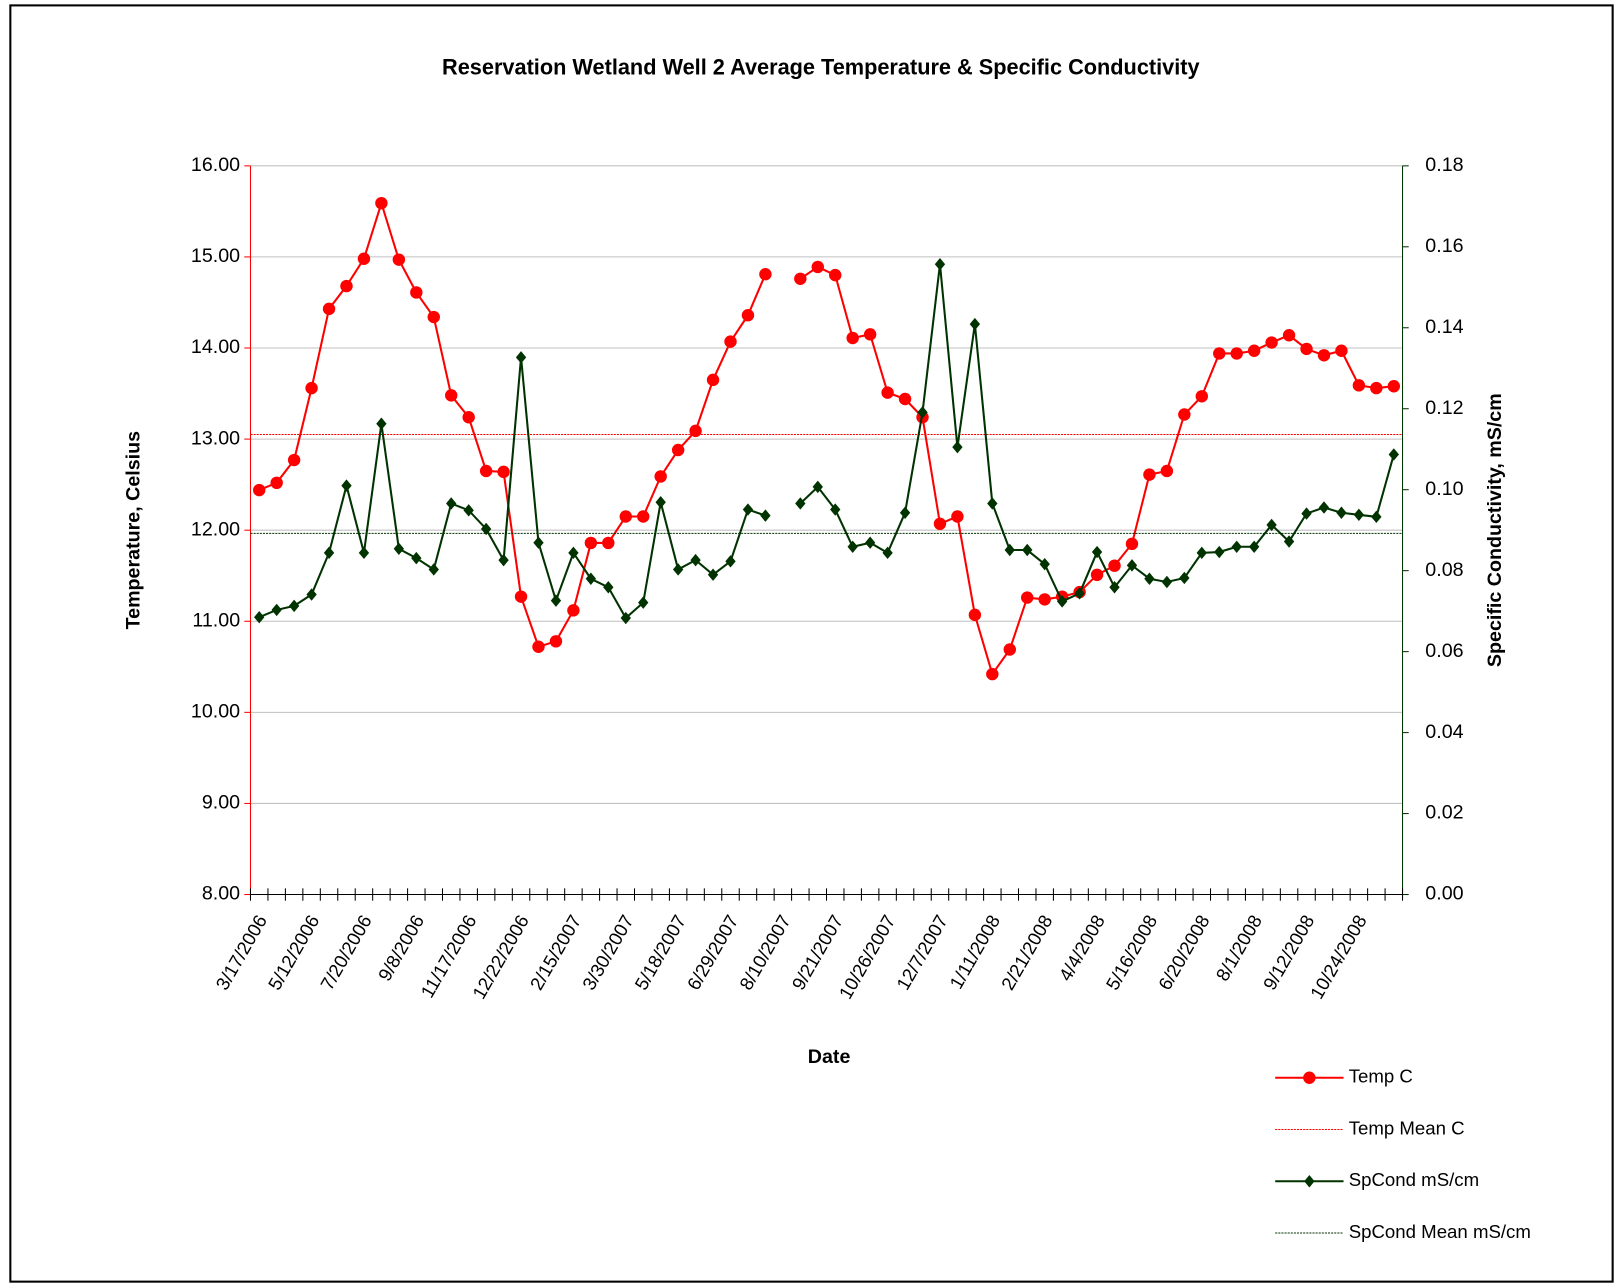 The image size is (1623, 1286). Describe the element at coordinates (1414, 1179) in the screenshot. I see `legend-label: SpCond mS/cm` at that location.